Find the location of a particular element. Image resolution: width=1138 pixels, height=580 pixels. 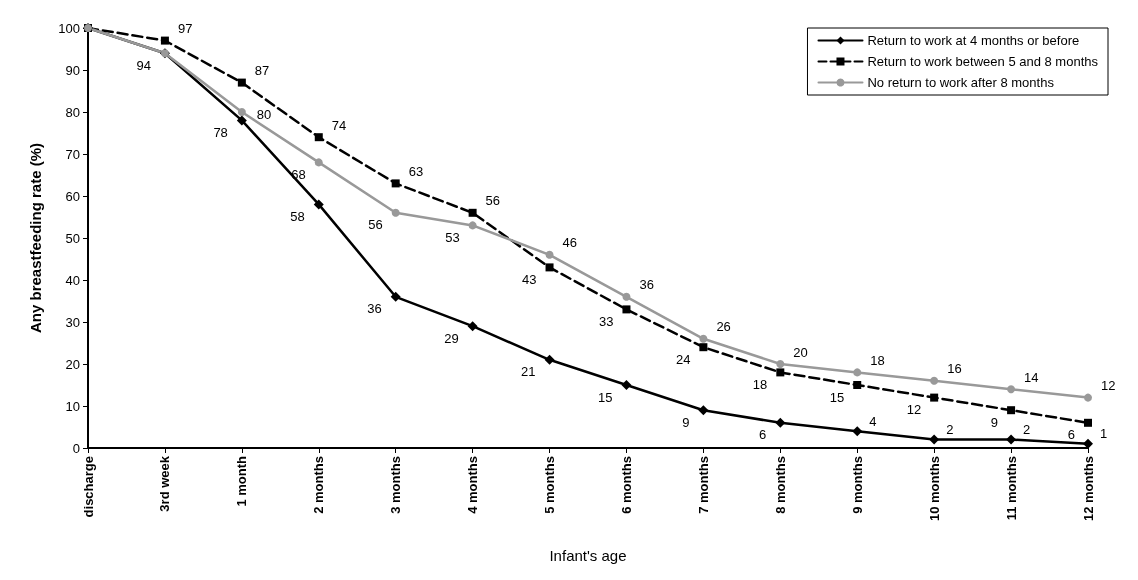

y-axis-title: Any breastfeeding rate (%) is located at coordinates (35, 238).